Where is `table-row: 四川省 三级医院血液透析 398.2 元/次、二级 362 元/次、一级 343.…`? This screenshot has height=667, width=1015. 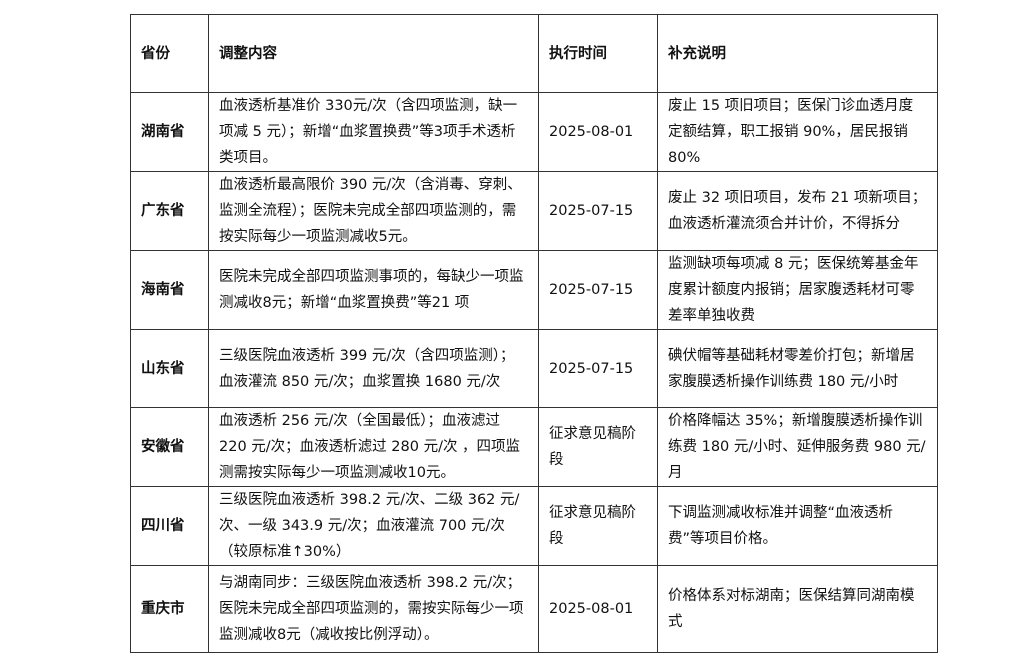 table-row: 四川省 三级医院血液透析 398.2 元/次、二级 362 元/次、一级 343.… is located at coordinates (534, 526).